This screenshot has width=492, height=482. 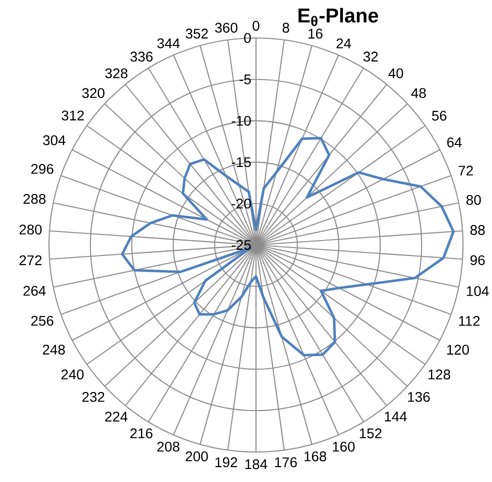 What do you see at coordinates (315, 456) in the screenshot?
I see `spoke-label: 168` at bounding box center [315, 456].